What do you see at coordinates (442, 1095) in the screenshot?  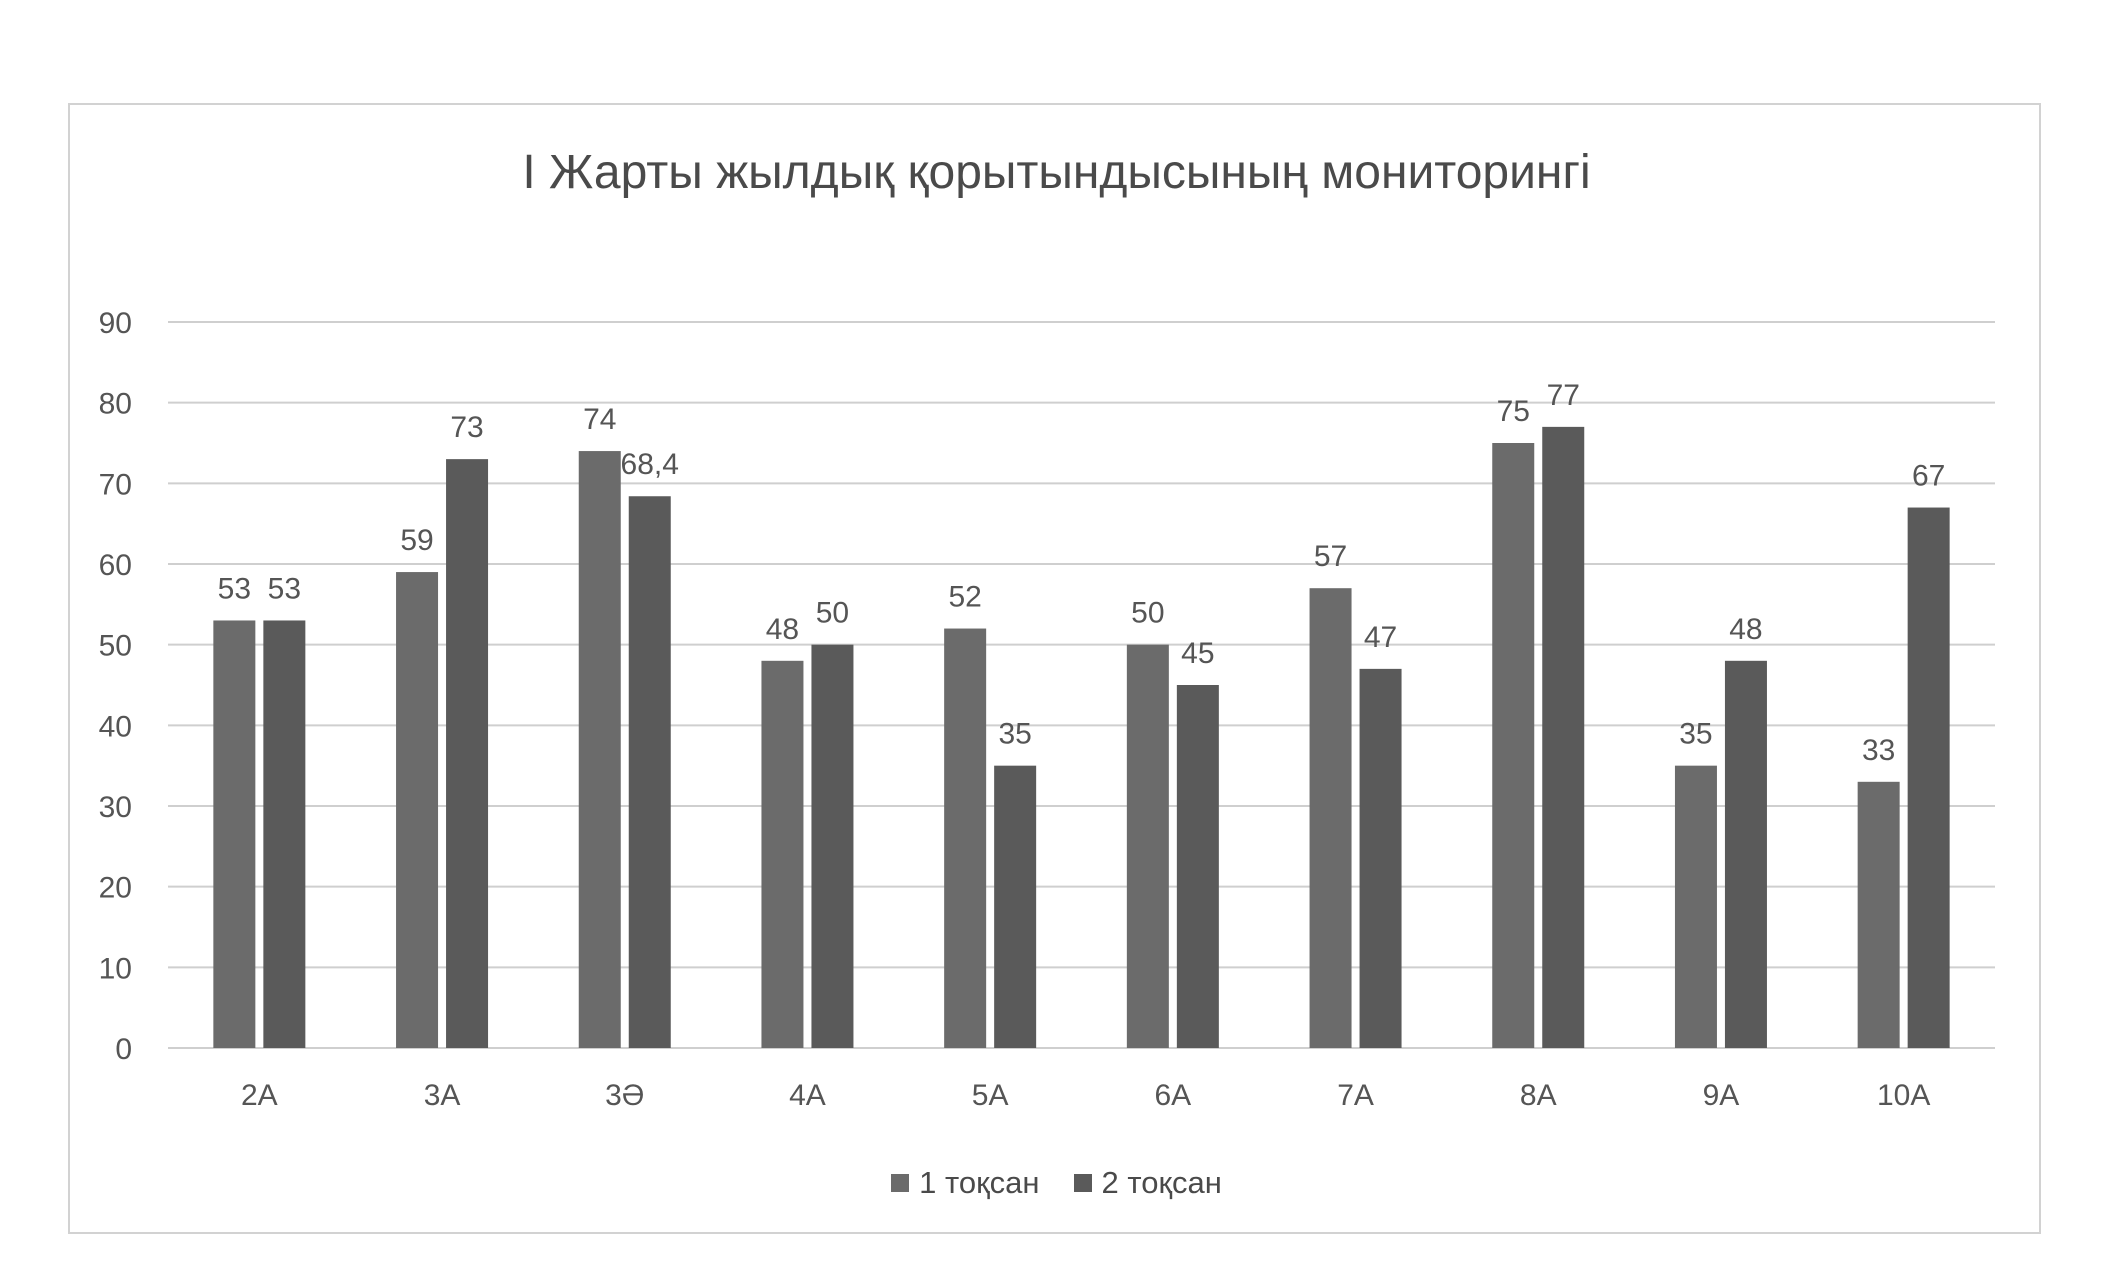 I see `x-tick-label-3А: 3А` at bounding box center [442, 1095].